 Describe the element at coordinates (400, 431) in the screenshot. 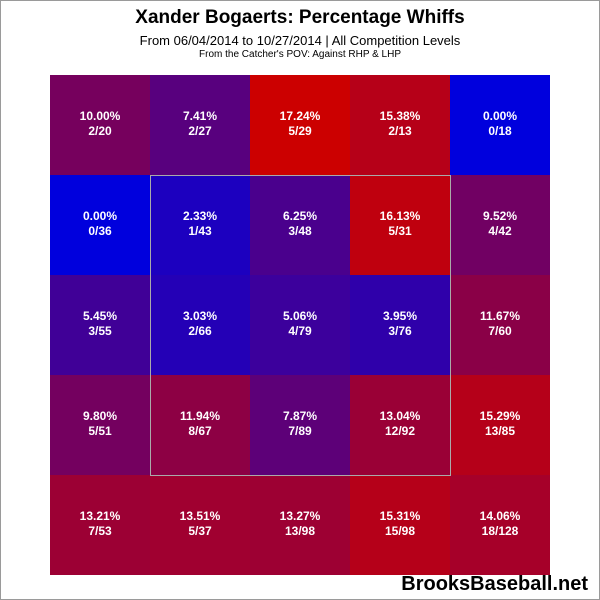

I see `zone-cell-count-label: 12/92` at that location.